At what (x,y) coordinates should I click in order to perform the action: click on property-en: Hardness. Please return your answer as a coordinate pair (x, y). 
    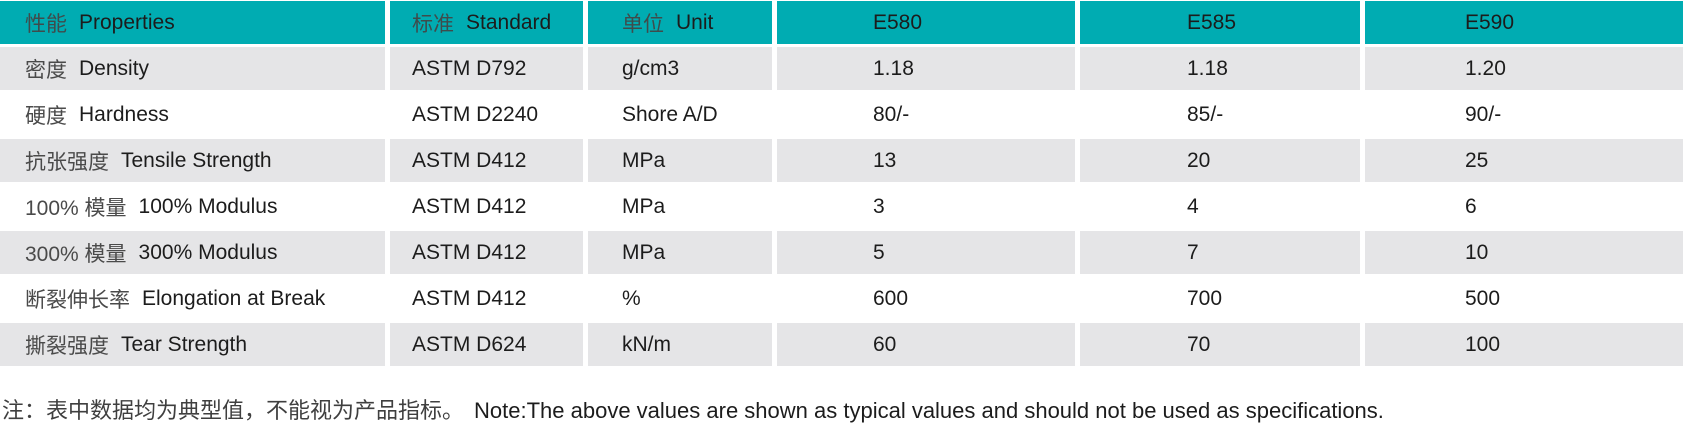
    Looking at the image, I should click on (124, 114).